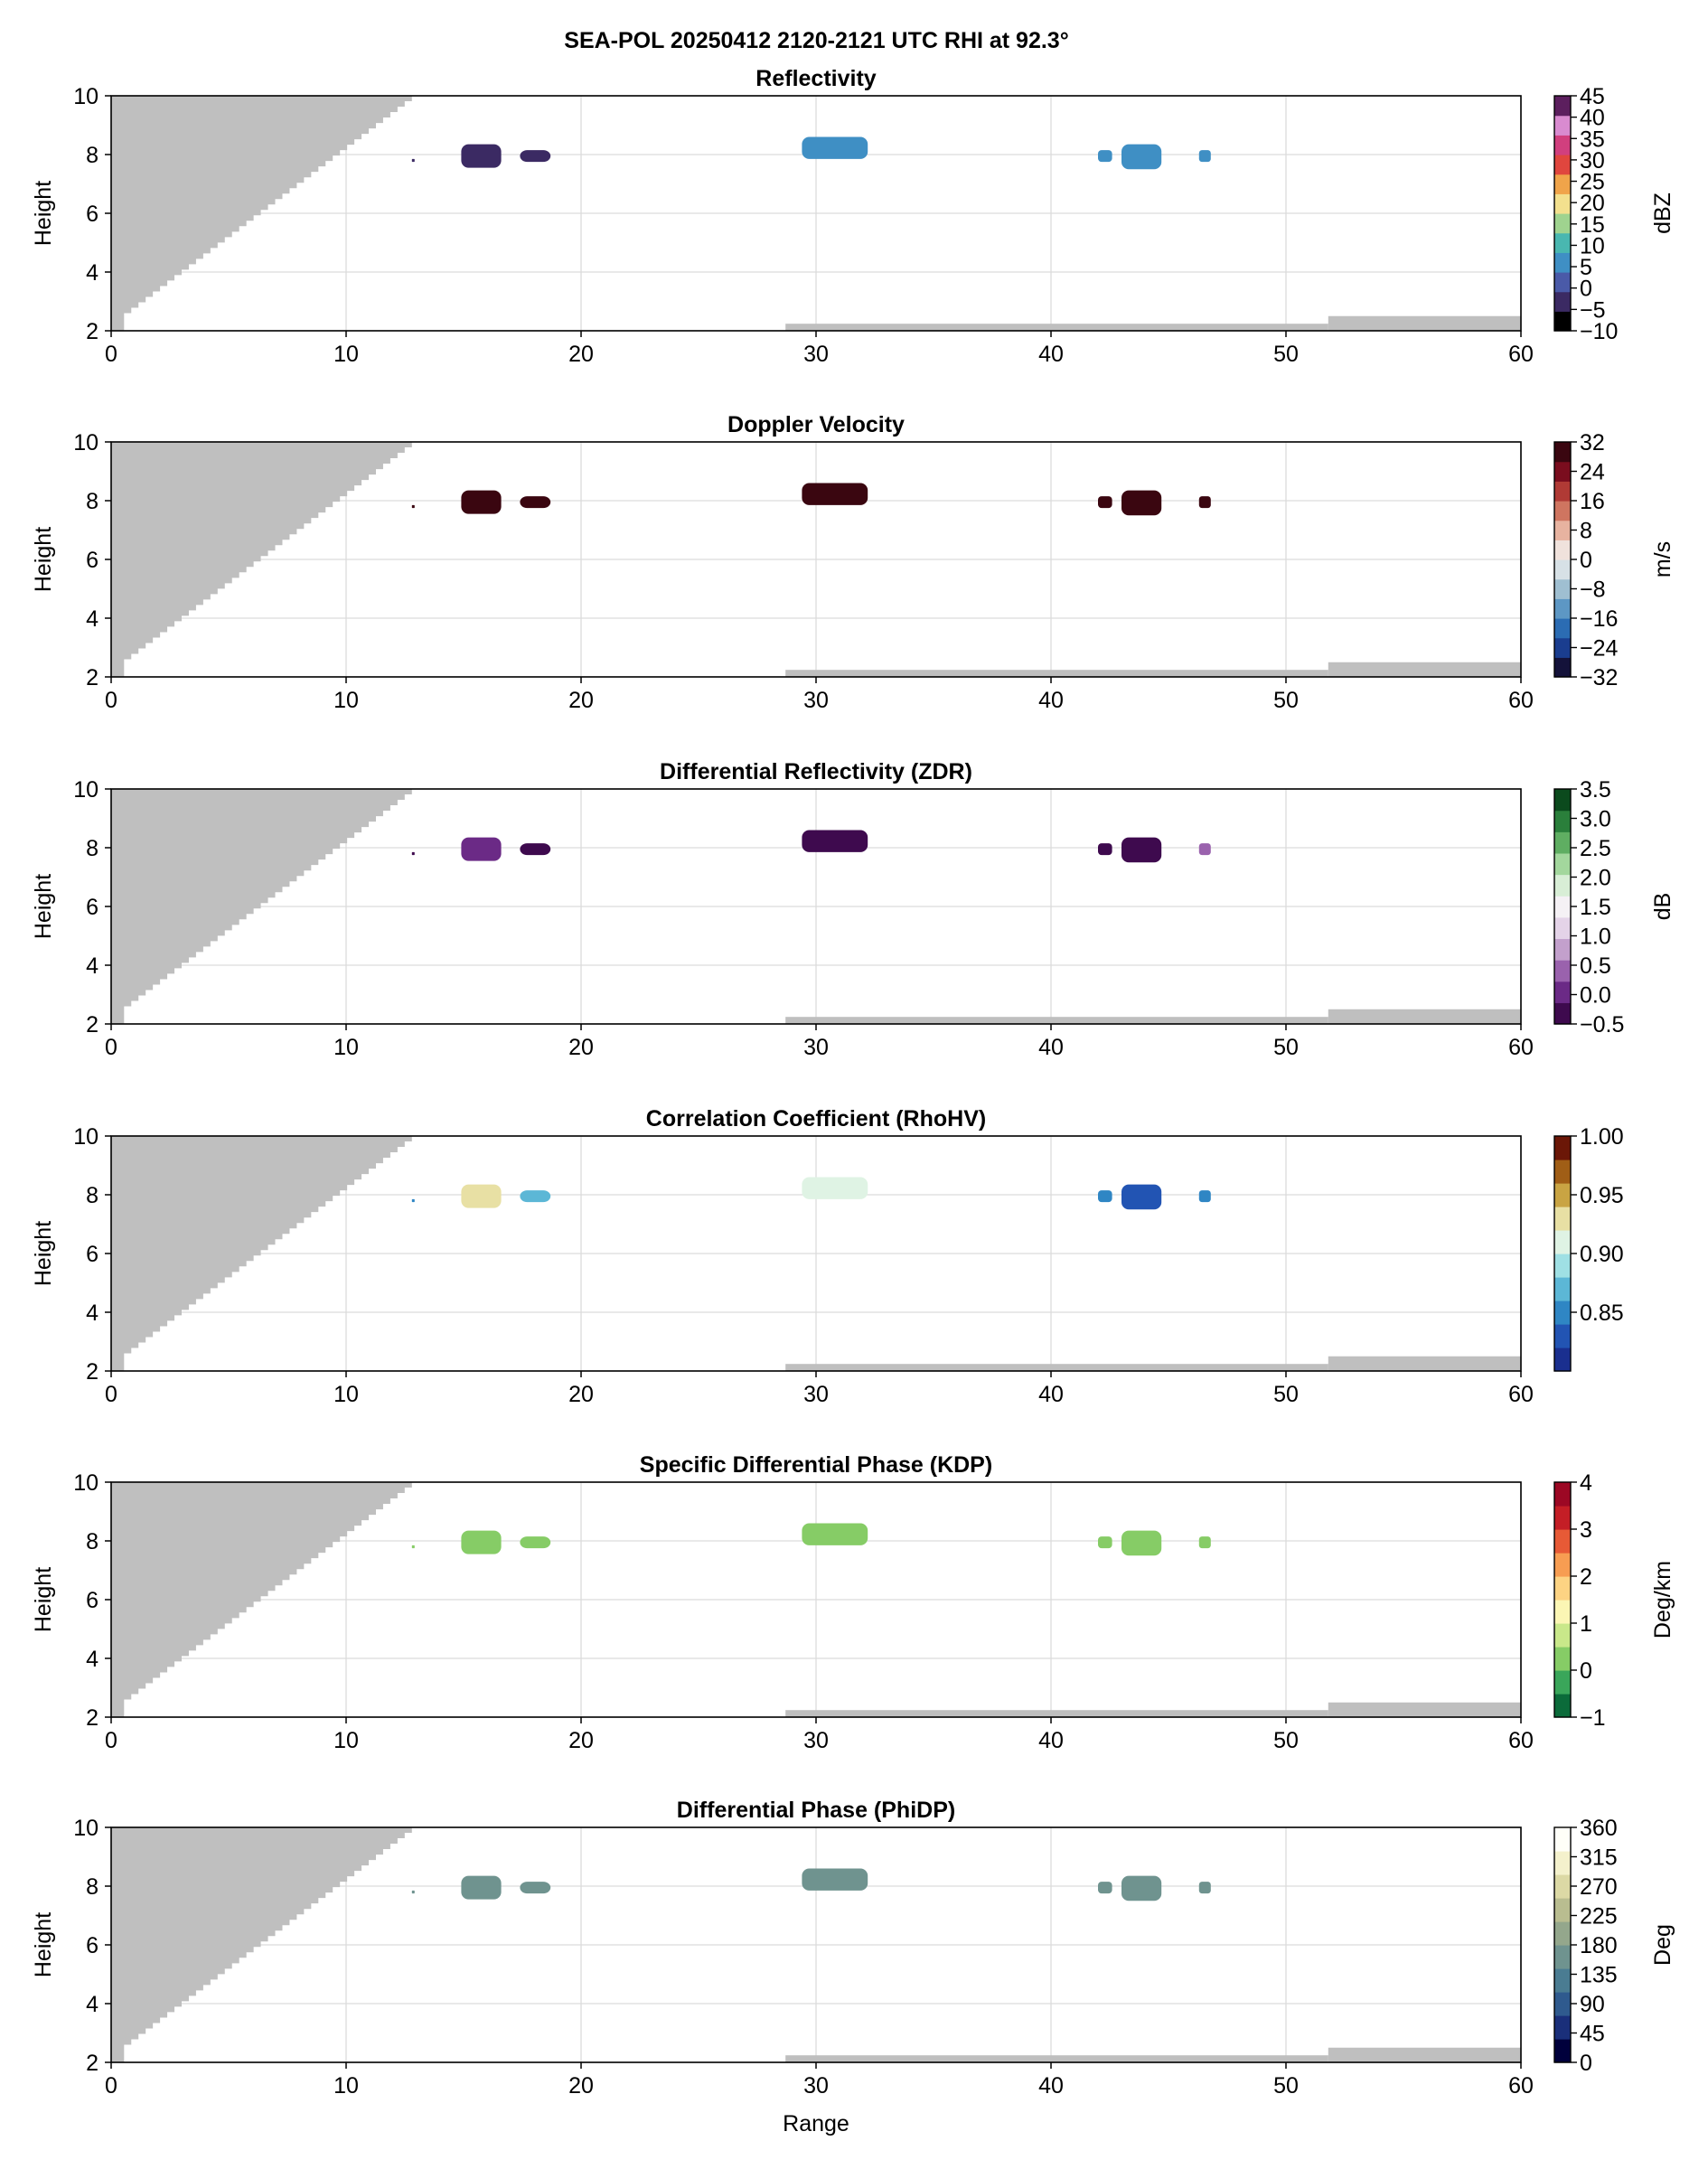 Image resolution: width=1708 pixels, height=2169 pixels. Describe the element at coordinates (86, 790) in the screenshot. I see `y-tick-label: 10` at that location.